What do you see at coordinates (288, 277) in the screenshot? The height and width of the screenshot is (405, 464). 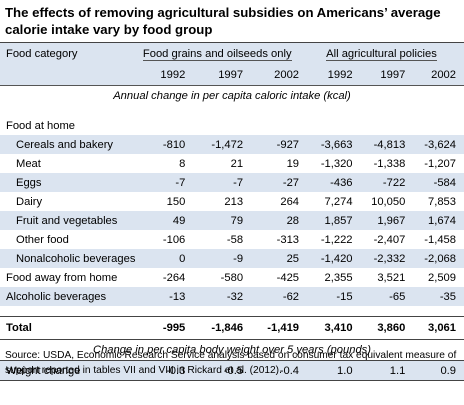 I see `cell: -425` at bounding box center [288, 277].